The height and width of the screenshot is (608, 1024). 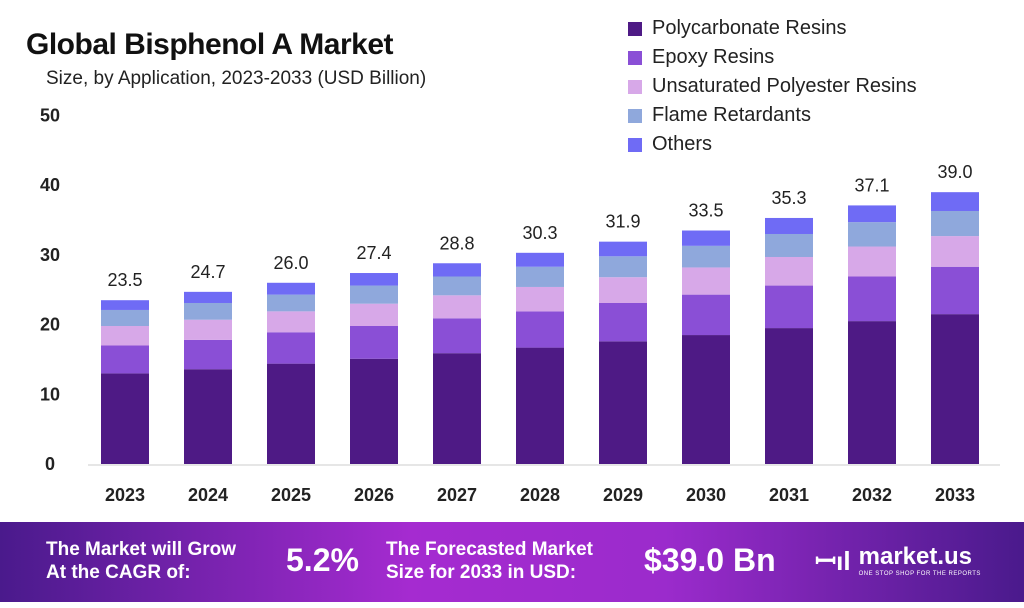 What do you see at coordinates (784, 86) in the screenshot?
I see `legend-label: Unsaturated Polyester Resins` at bounding box center [784, 86].